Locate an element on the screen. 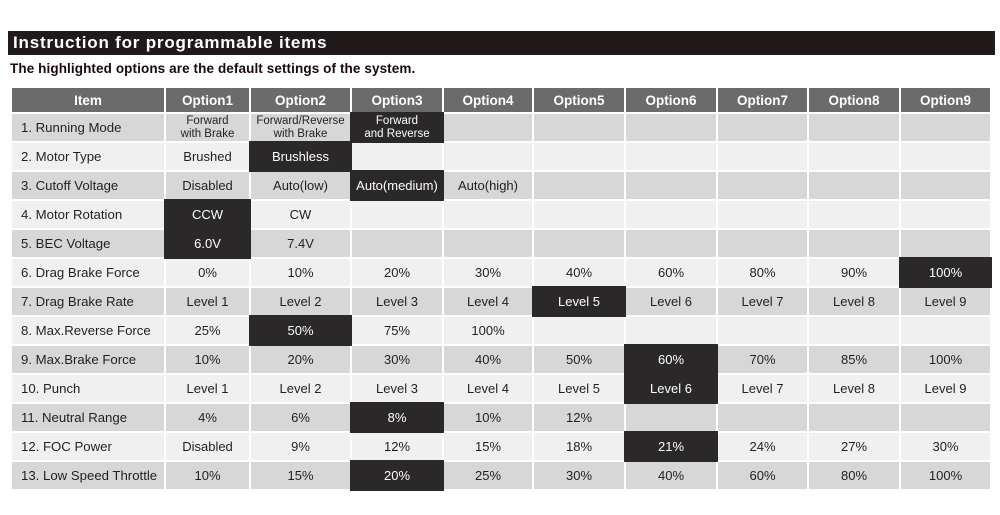 This screenshot has width=1000, height=515. option-cell: 27% is located at coordinates (854, 446).